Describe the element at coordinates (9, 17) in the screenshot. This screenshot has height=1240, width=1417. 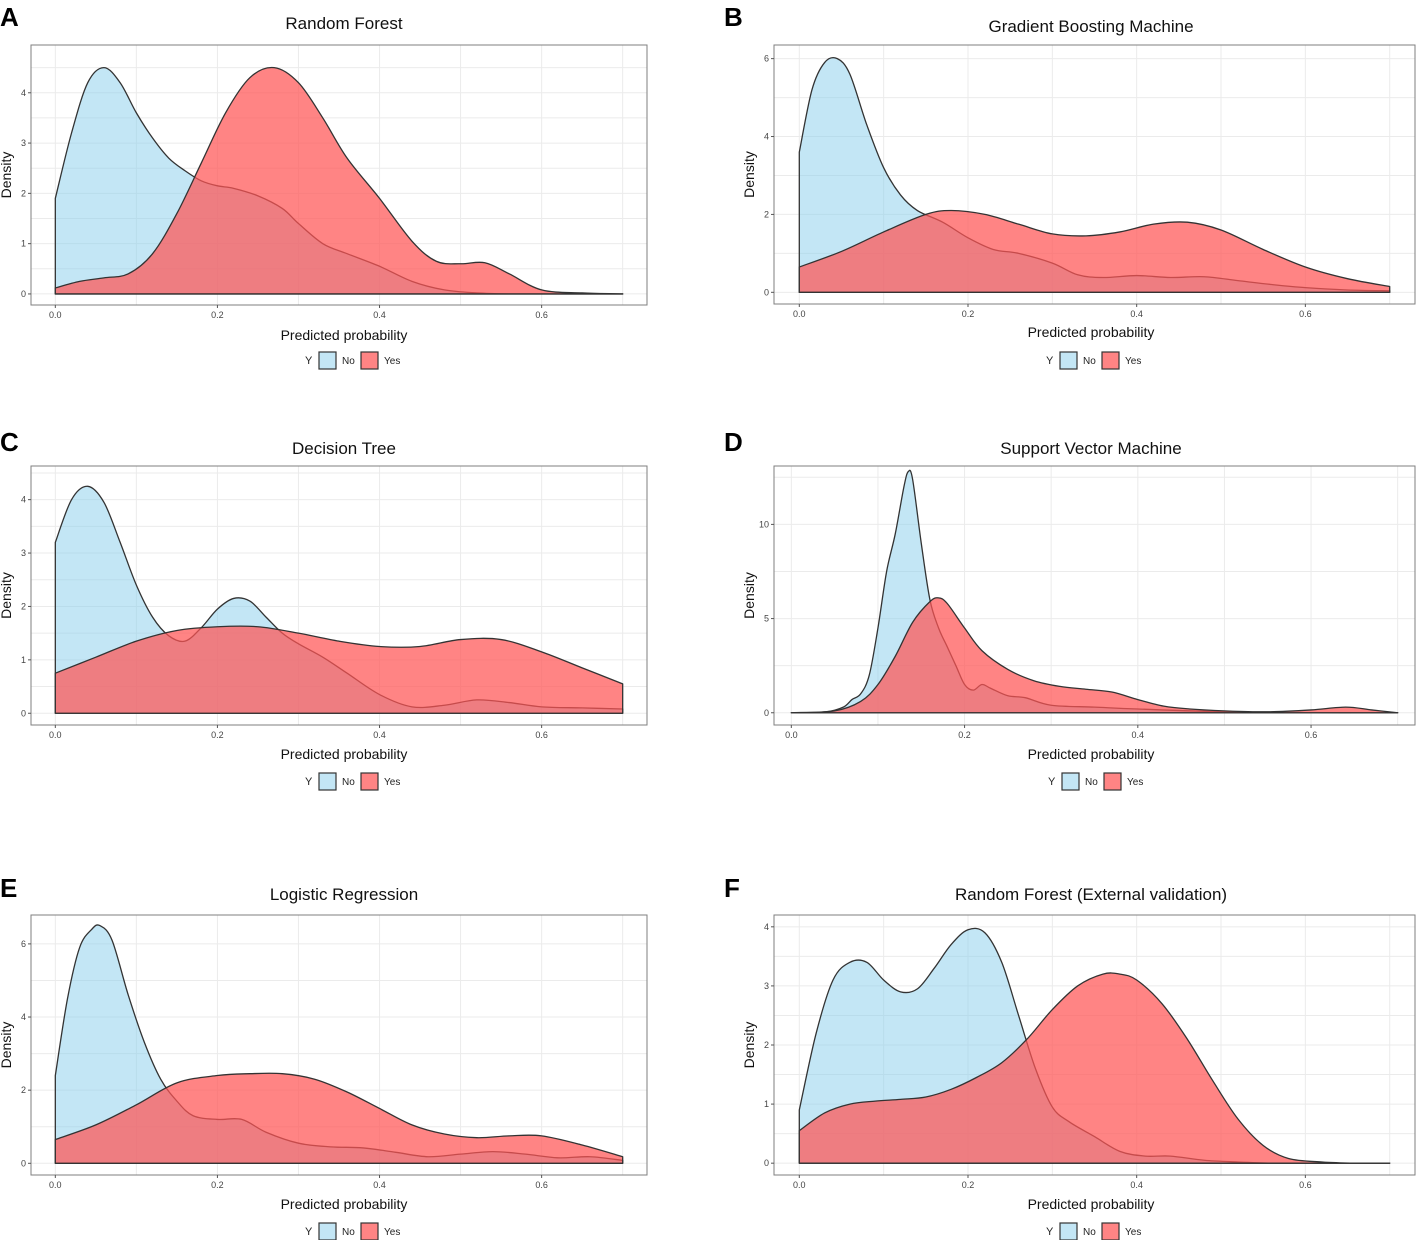
I see `panel-letter: A` at that location.